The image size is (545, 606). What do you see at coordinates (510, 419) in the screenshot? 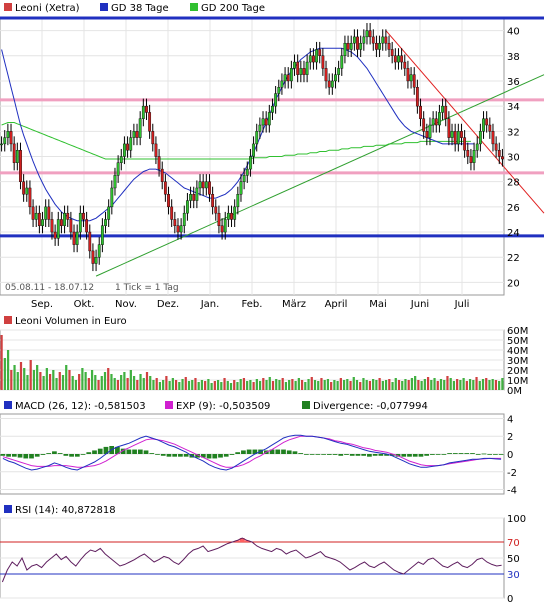
I see `macd-y-tick-label: 4` at bounding box center [510, 419].